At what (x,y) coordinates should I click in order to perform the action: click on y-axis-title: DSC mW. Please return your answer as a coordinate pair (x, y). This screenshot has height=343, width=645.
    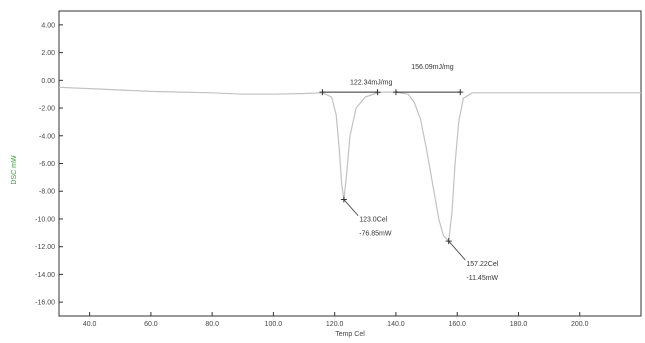
    Looking at the image, I should click on (14, 170).